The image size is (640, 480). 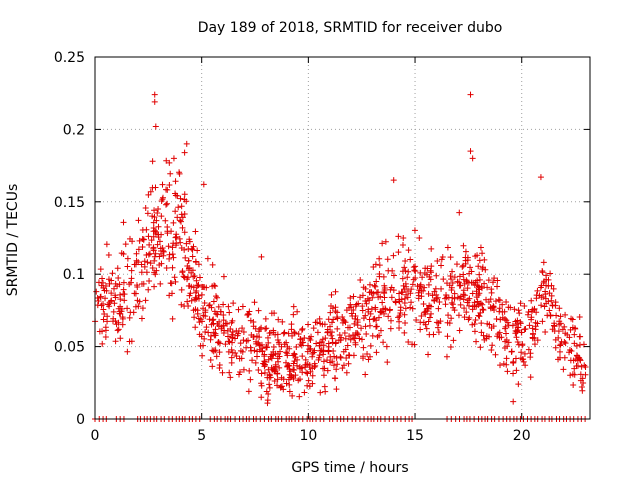 What do you see at coordinates (201, 436) in the screenshot?
I see `x-tick-label: 5` at bounding box center [201, 436].